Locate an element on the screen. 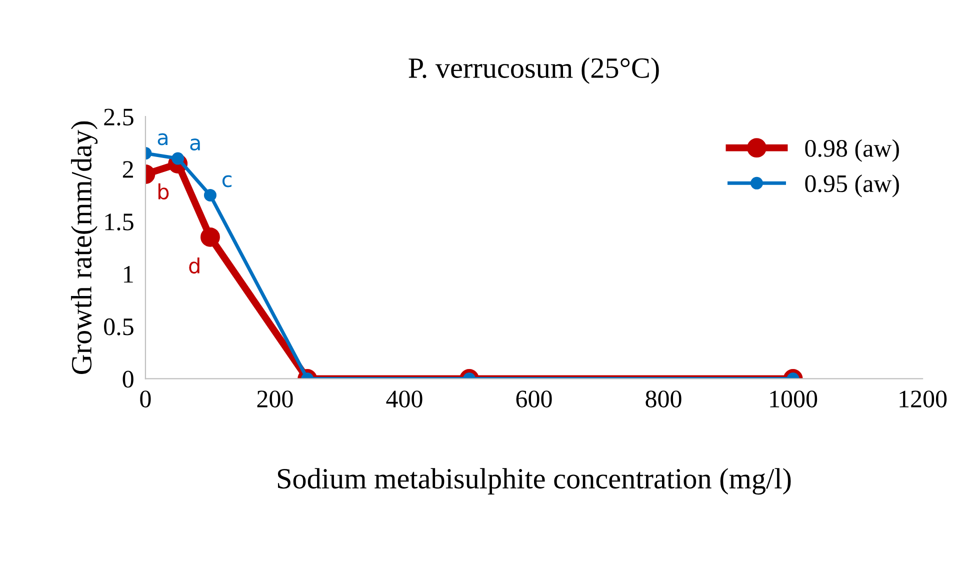 Image resolution: width=957 pixels, height=580 pixels. y-tick-label: 1.5 is located at coordinates (119, 222).